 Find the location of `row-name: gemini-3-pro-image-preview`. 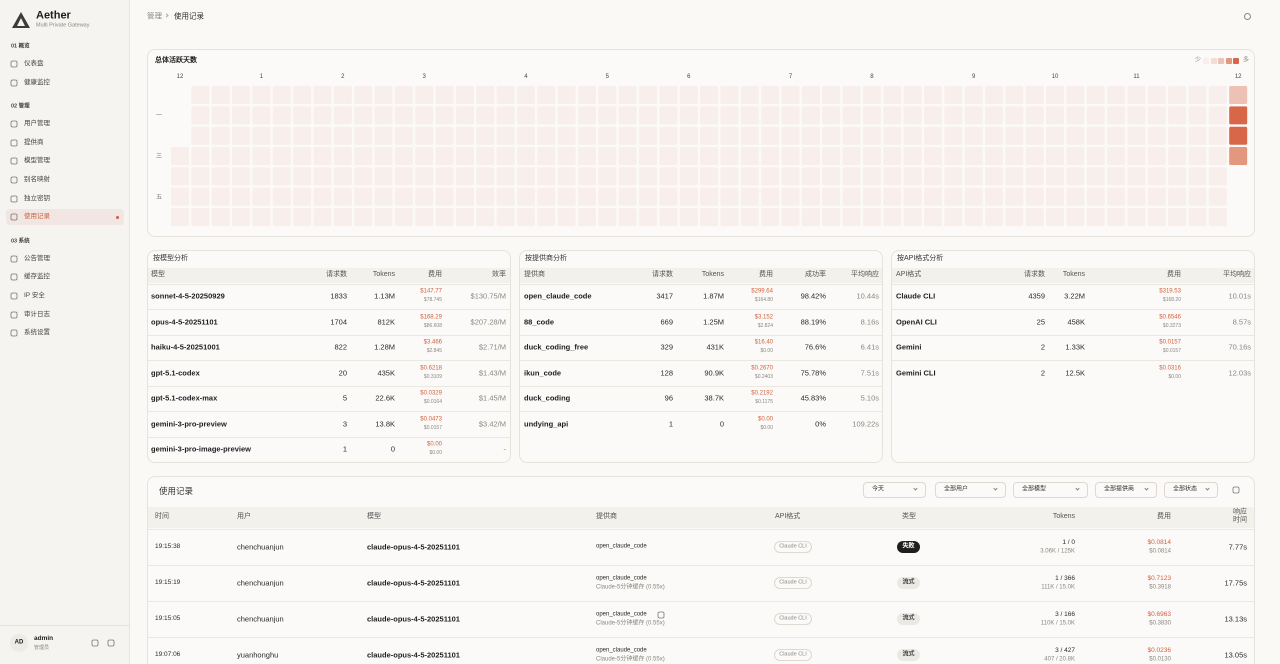

row-name: gemini-3-pro-image-preview is located at coordinates (201, 449).